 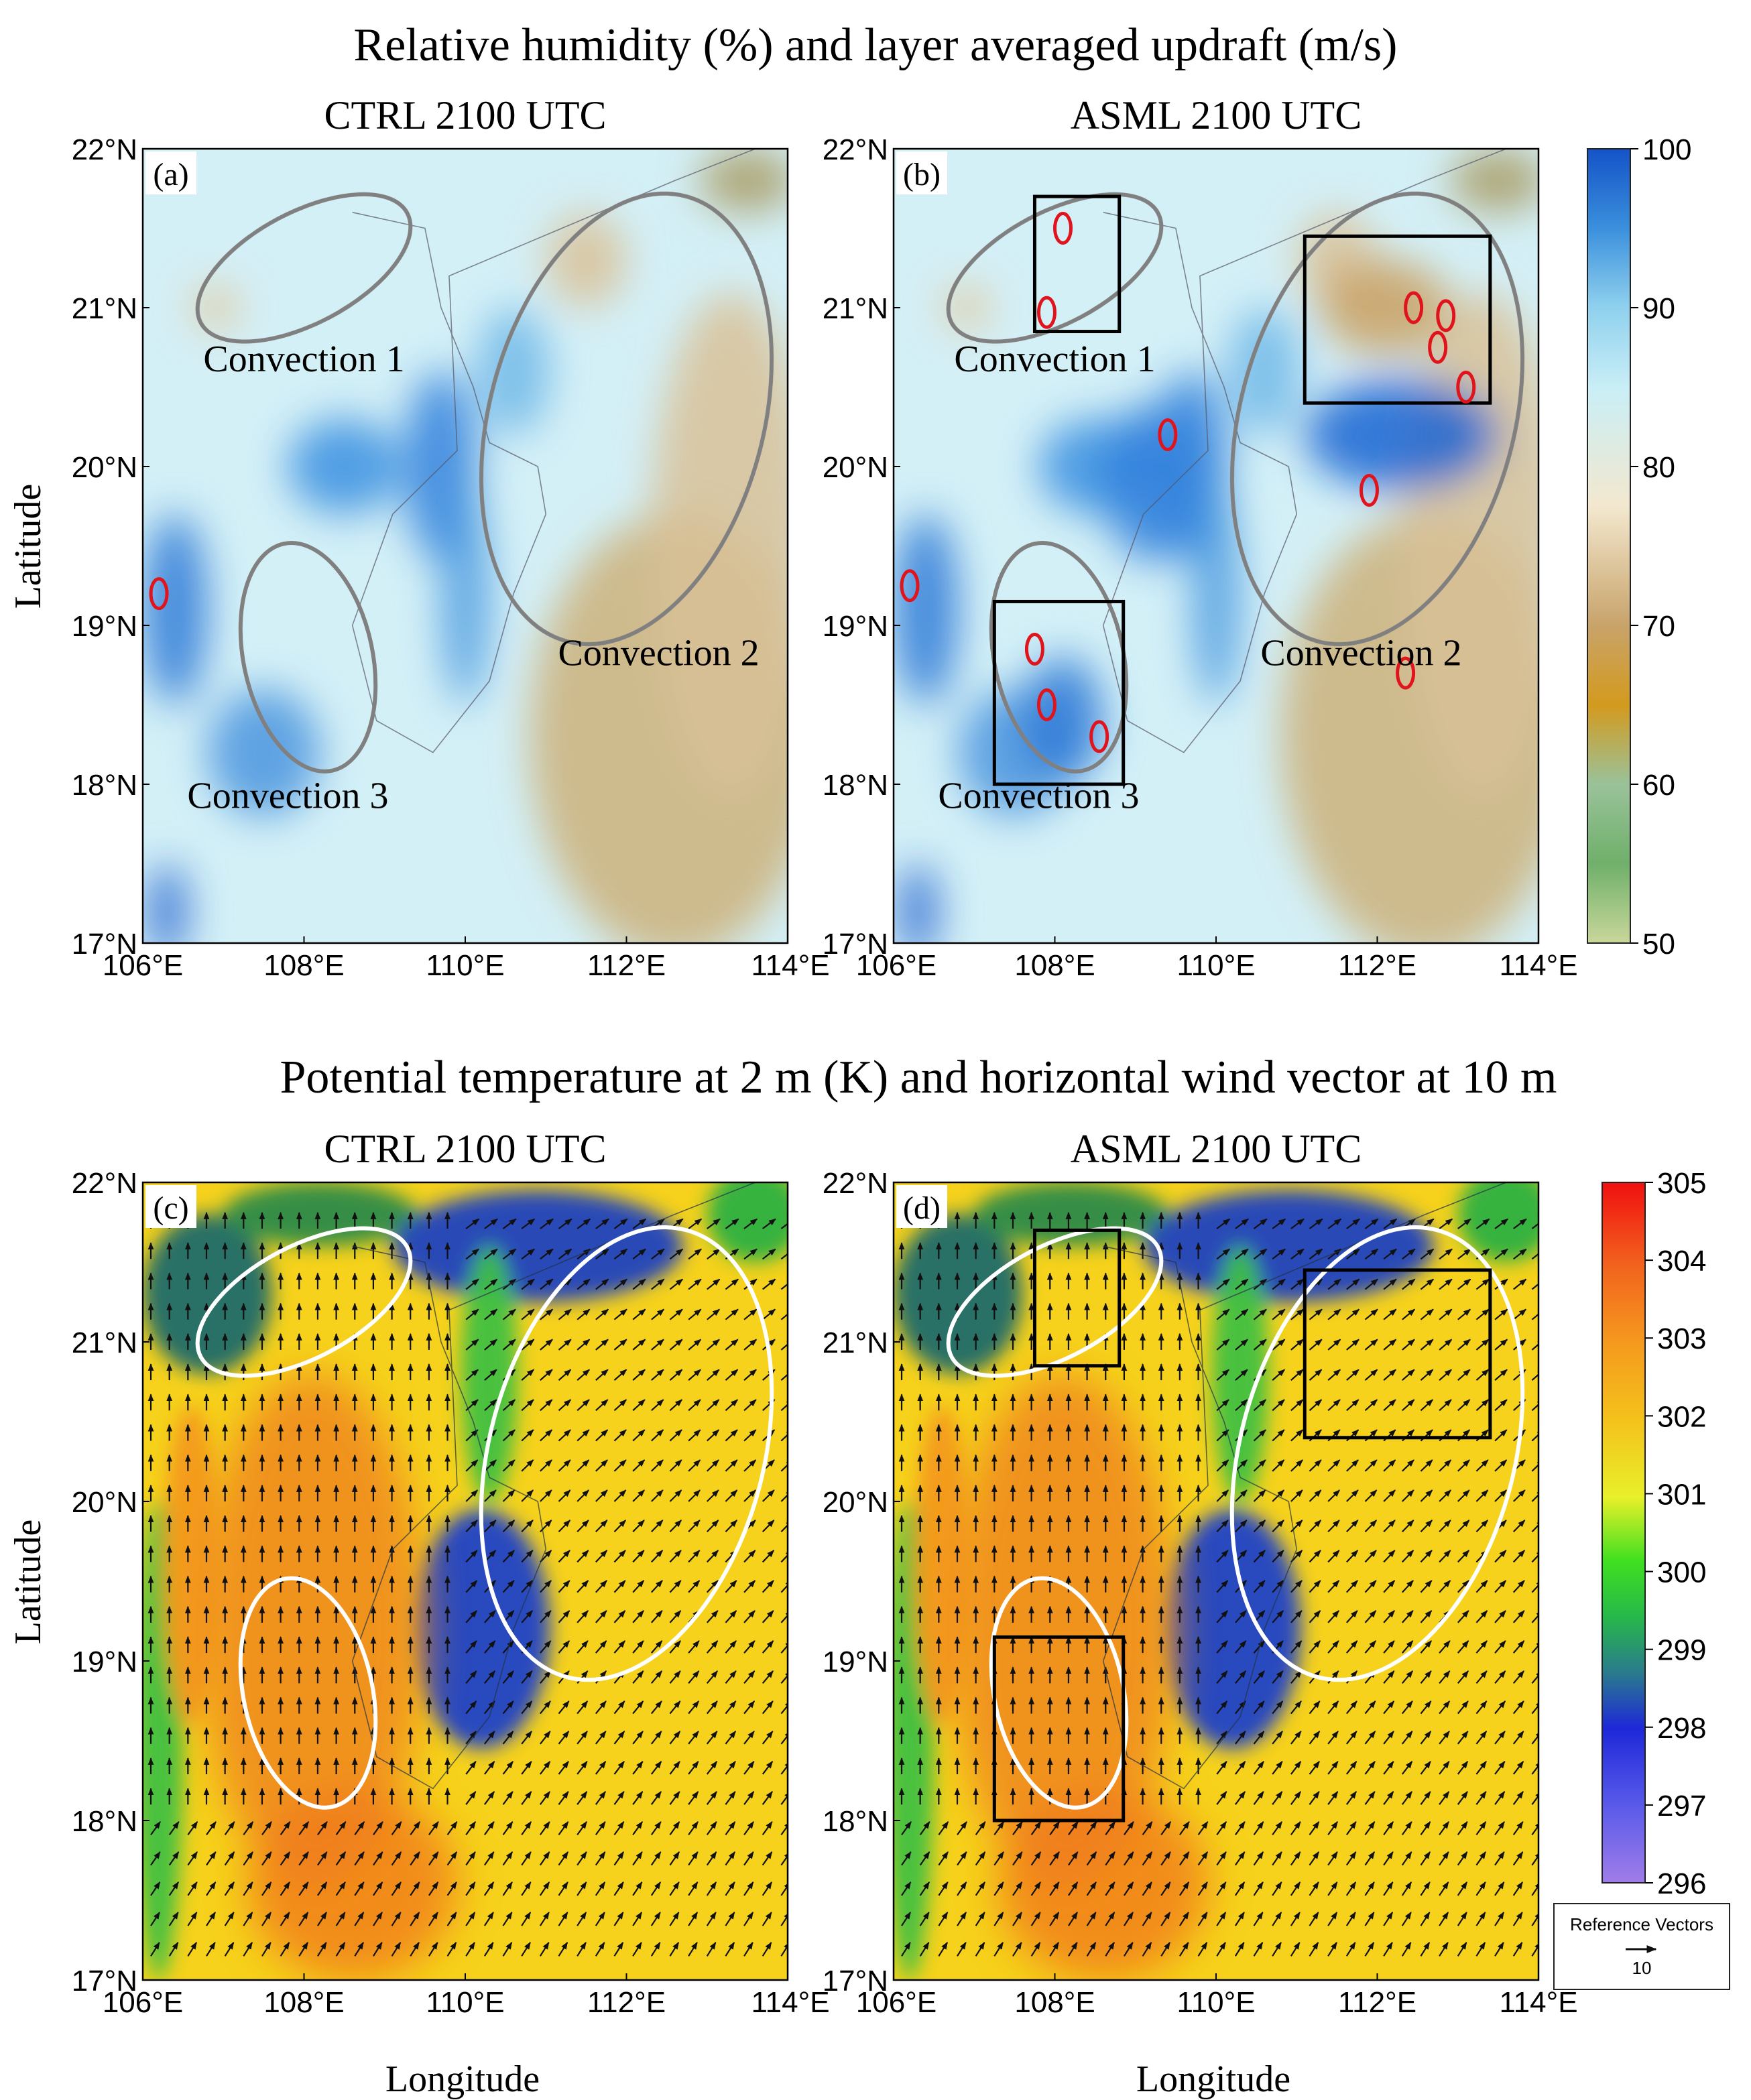 I want to click on colorbar-tick-label: 80, so click(x=1659, y=467).